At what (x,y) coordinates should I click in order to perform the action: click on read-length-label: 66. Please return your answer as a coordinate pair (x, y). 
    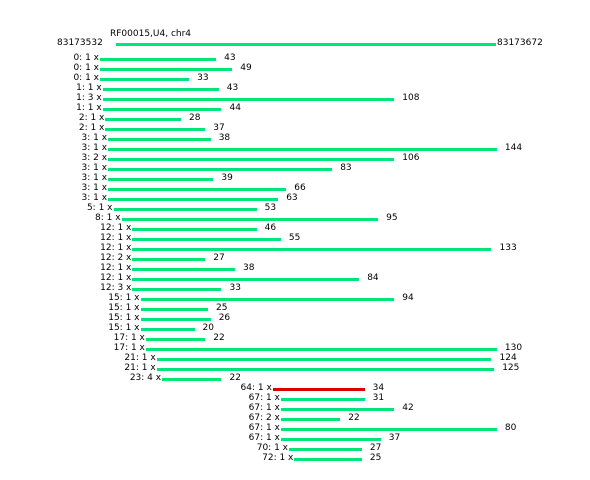
    Looking at the image, I should click on (300, 188).